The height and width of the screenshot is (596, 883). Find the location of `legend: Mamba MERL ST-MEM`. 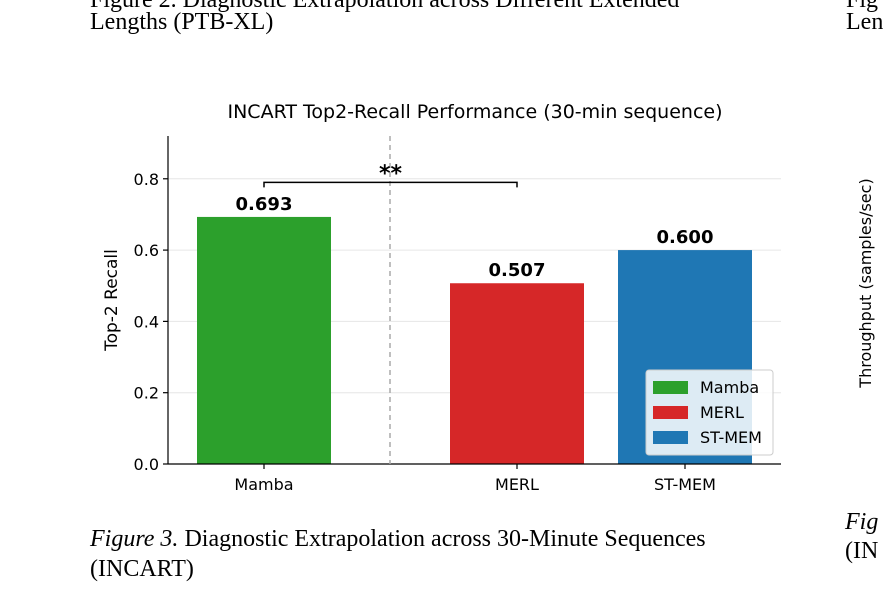

legend: Mamba MERL ST-MEM is located at coordinates (709, 412).